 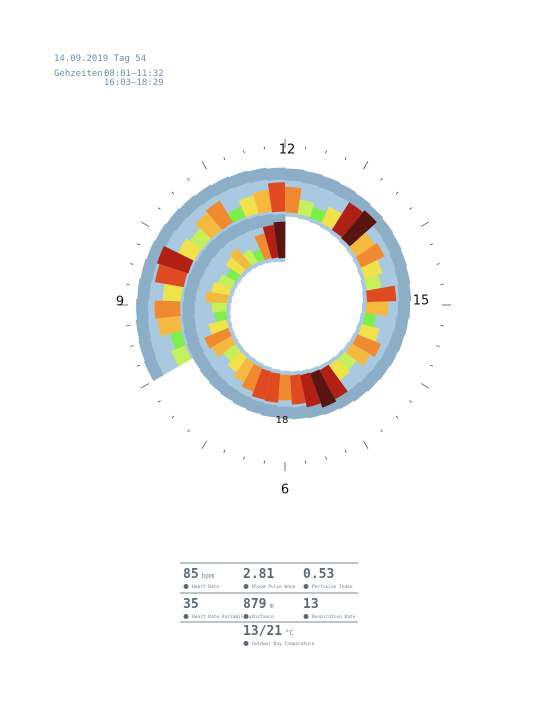 I want to click on stat-unit: m, so click(x=271, y=606).